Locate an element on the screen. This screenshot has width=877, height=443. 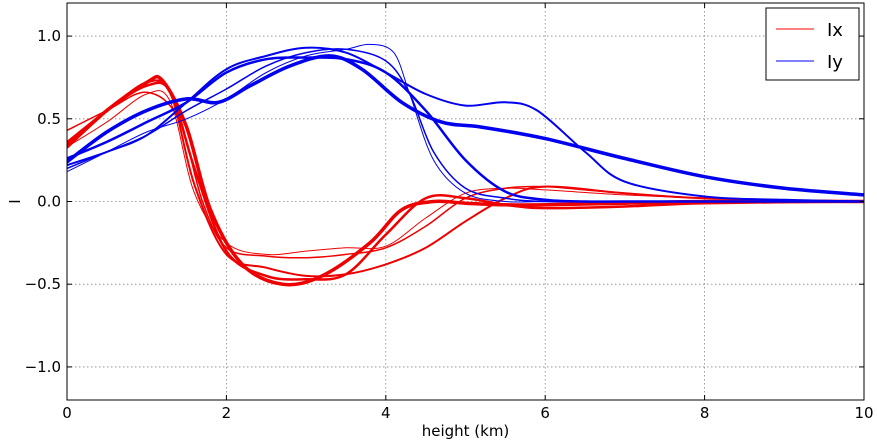
legend-box is located at coordinates (812, 44).